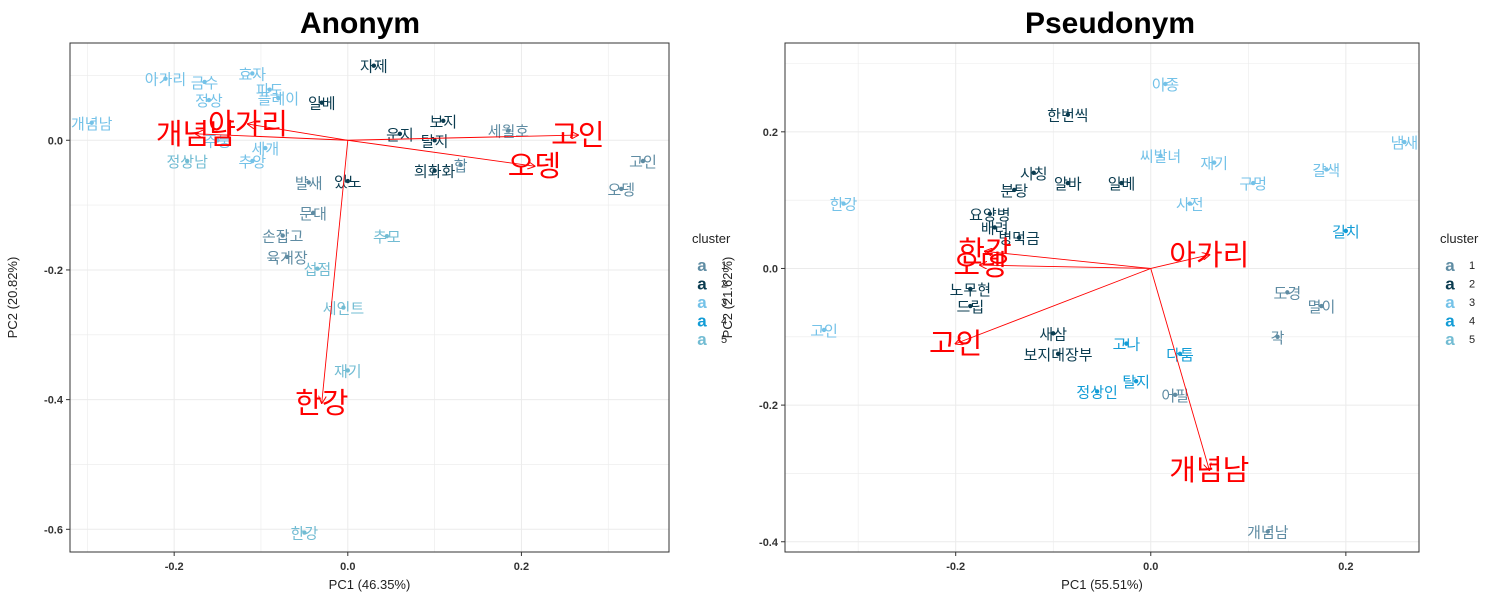 The height and width of the screenshot is (600, 1500). I want to click on data-point-label: 분탕, so click(1014, 191).